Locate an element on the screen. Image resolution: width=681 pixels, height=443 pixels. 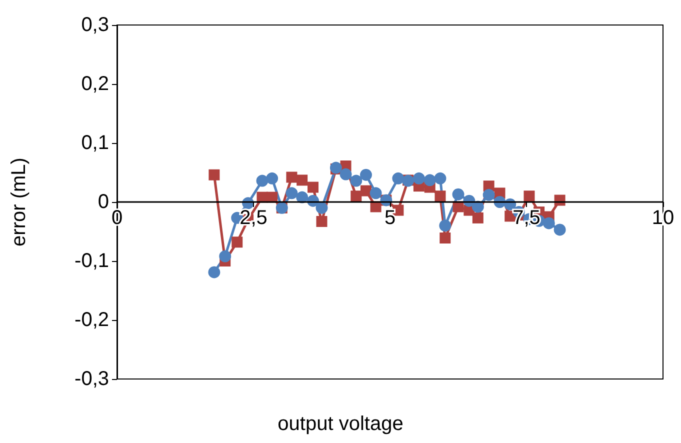
y-axis-title: error (mL) is located at coordinates (19, 202).